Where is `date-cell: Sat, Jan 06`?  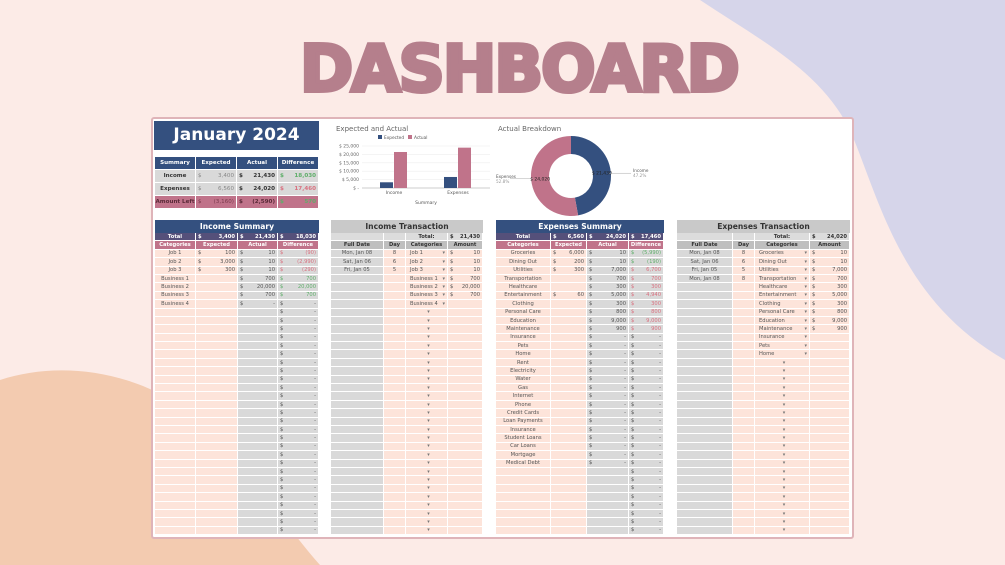
date-cell: Sat, Jan 06 is located at coordinates (357, 262).